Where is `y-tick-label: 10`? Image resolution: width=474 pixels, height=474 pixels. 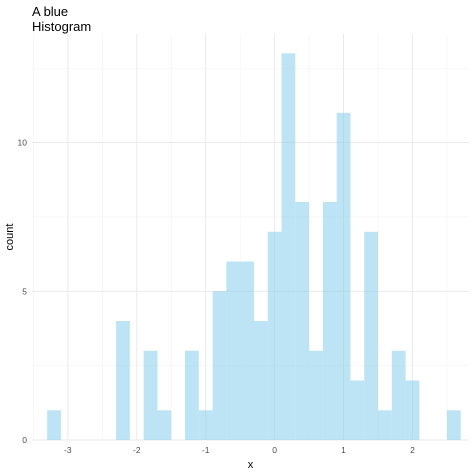 y-tick-label: 10 is located at coordinates (23, 143).